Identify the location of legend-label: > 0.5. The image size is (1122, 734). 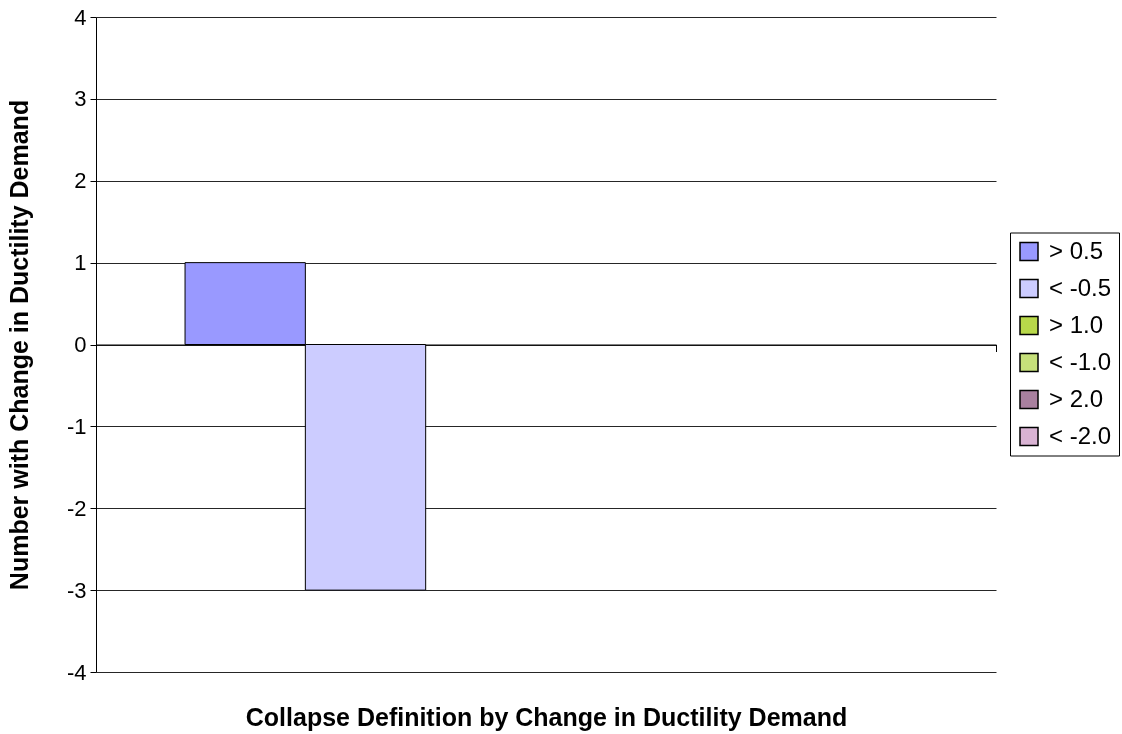
(1076, 250).